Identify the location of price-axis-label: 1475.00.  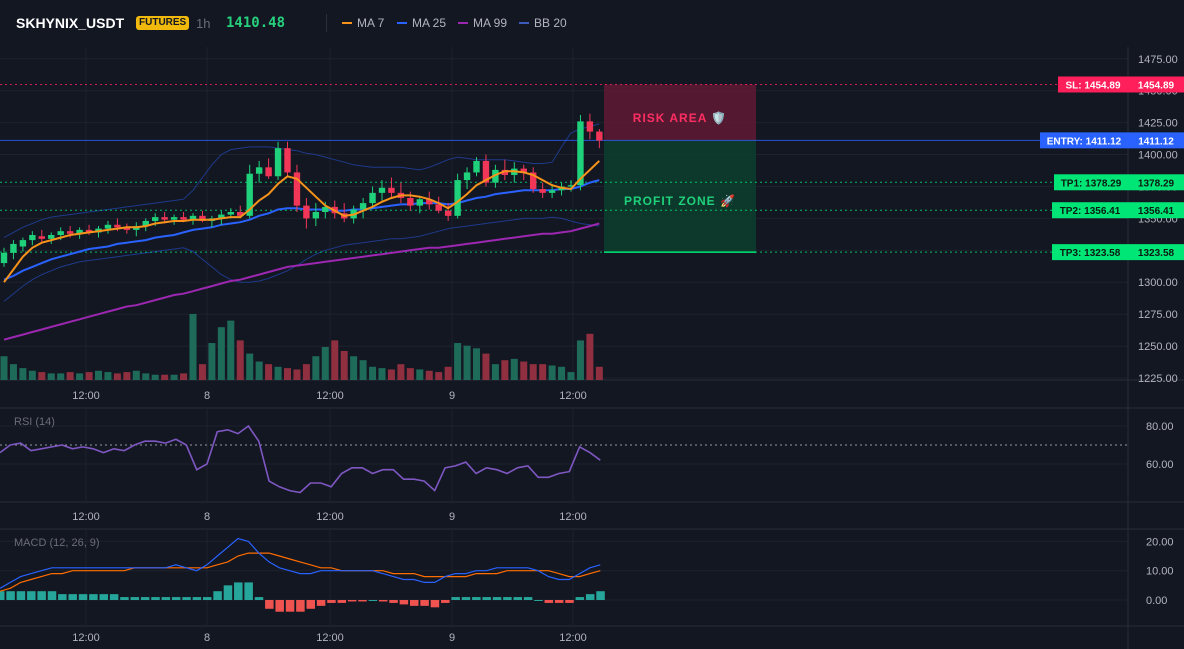
(1158, 60).